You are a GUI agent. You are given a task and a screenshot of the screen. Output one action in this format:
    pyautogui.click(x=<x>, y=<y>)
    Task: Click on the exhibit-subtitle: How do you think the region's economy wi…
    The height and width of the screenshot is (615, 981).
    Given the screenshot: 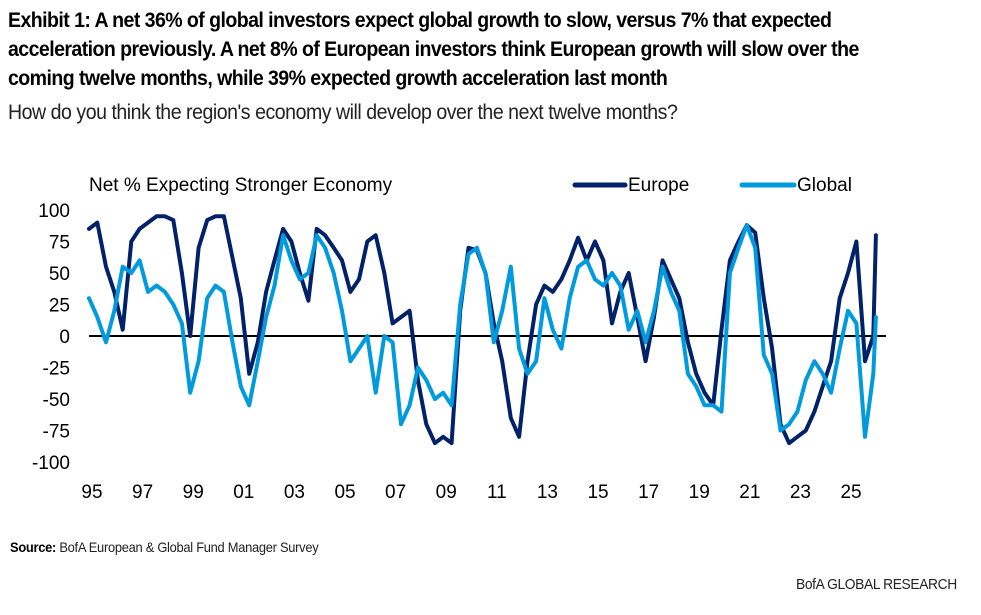 What is the action you would take?
    pyautogui.click(x=343, y=112)
    